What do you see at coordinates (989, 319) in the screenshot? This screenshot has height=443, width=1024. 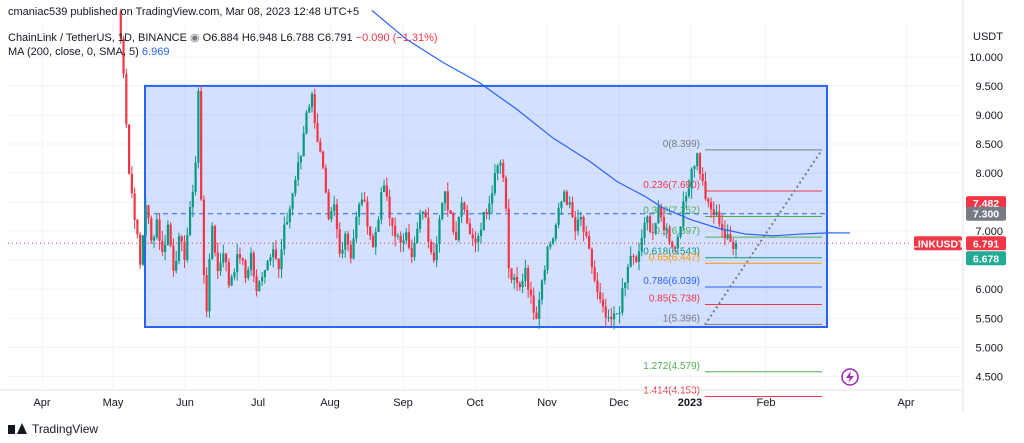 I see `price-tick: 5.500` at bounding box center [989, 319].